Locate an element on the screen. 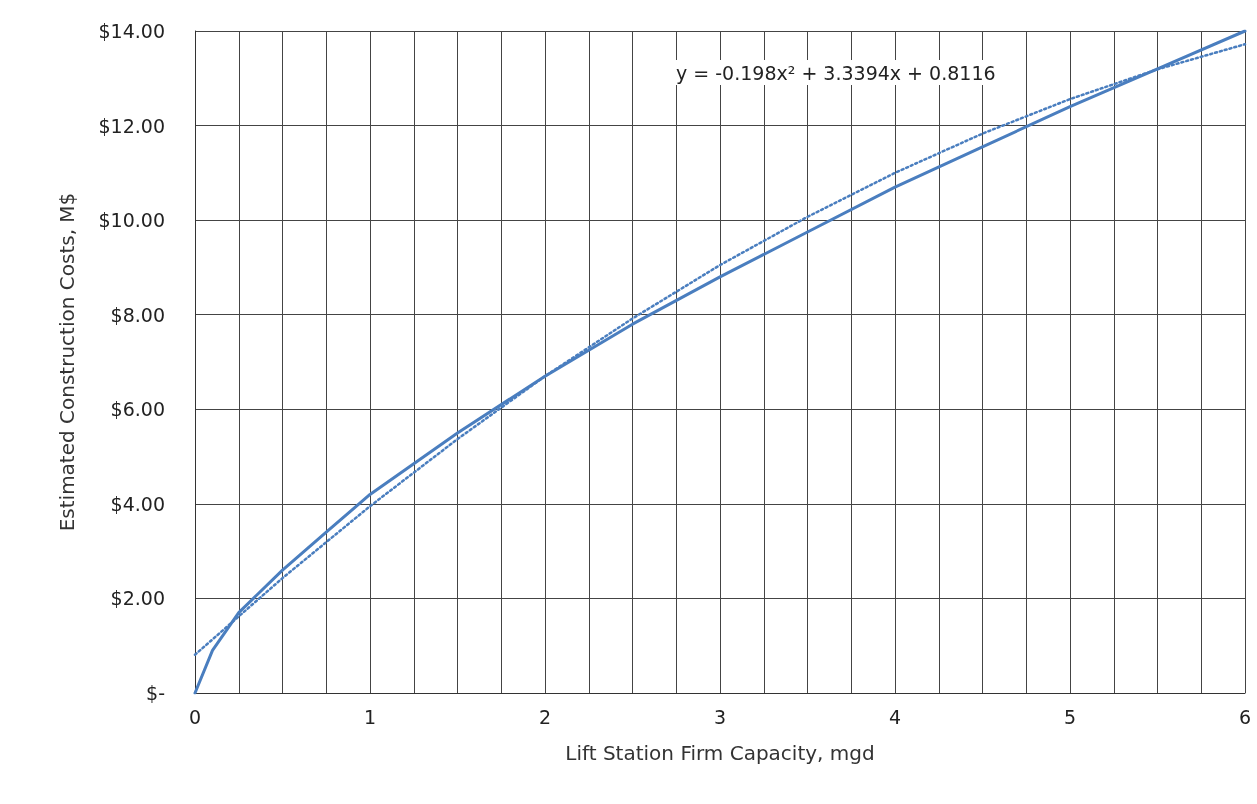 The width and height of the screenshot is (1257, 804). y-tick-label: $12.00 is located at coordinates (131, 125).